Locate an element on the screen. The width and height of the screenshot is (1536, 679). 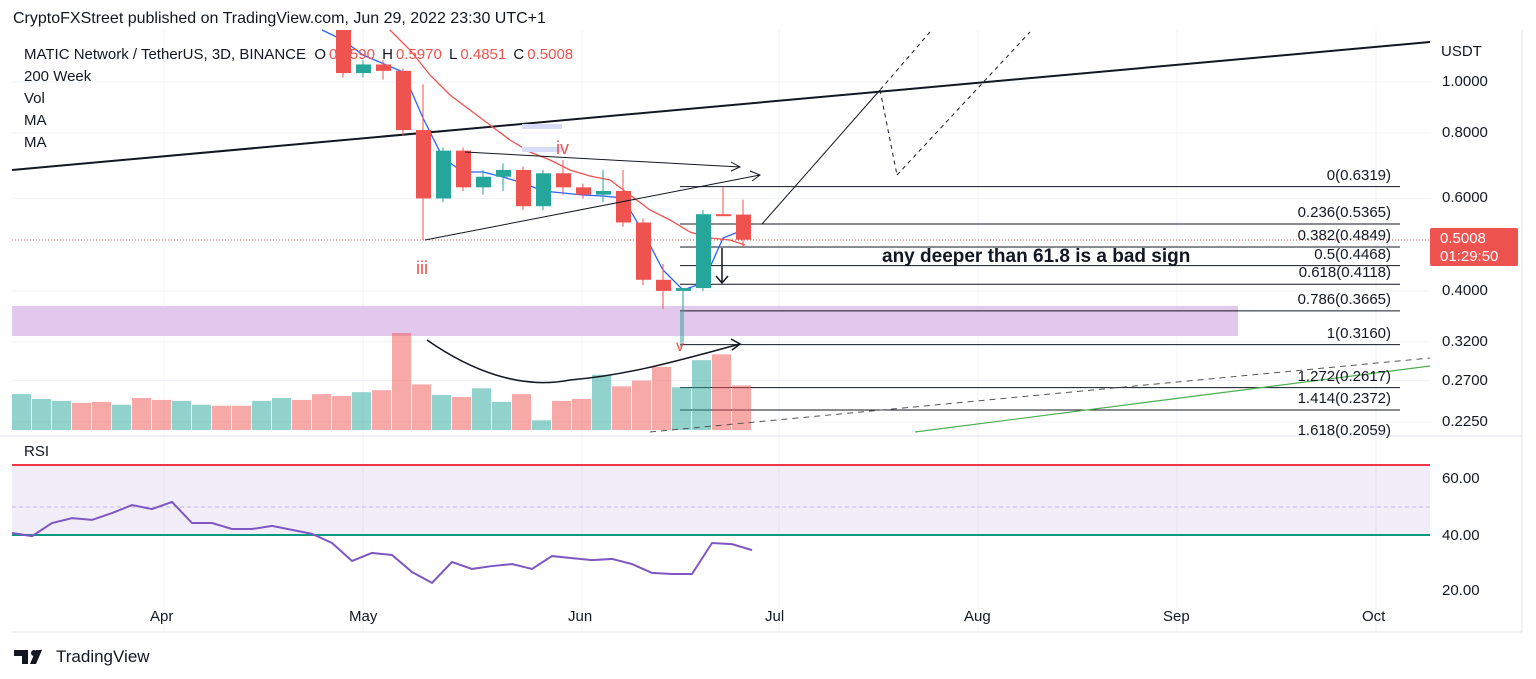
dashed-trendline is located at coordinates (1040, 395).